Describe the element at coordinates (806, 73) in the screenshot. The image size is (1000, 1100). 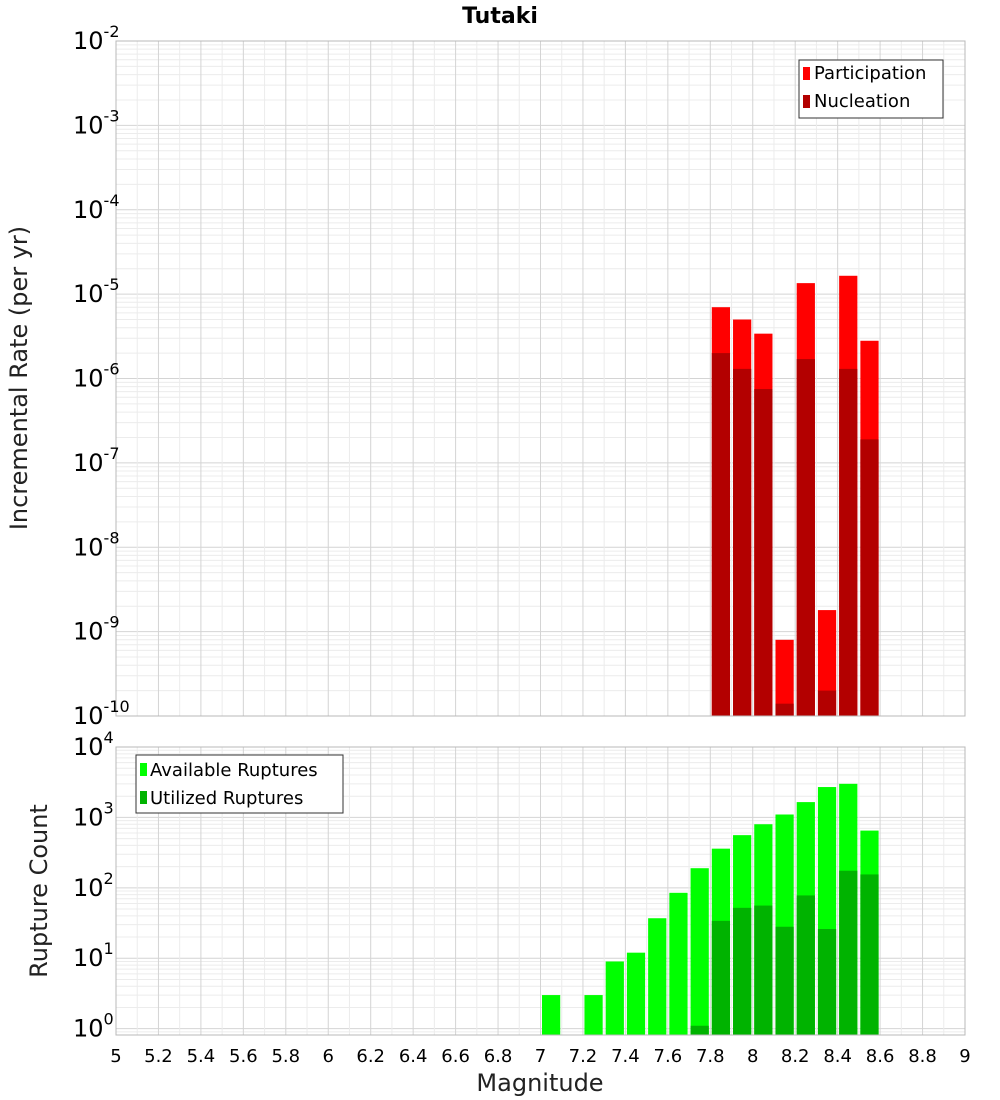
I see `legend-participation-swatch` at that location.